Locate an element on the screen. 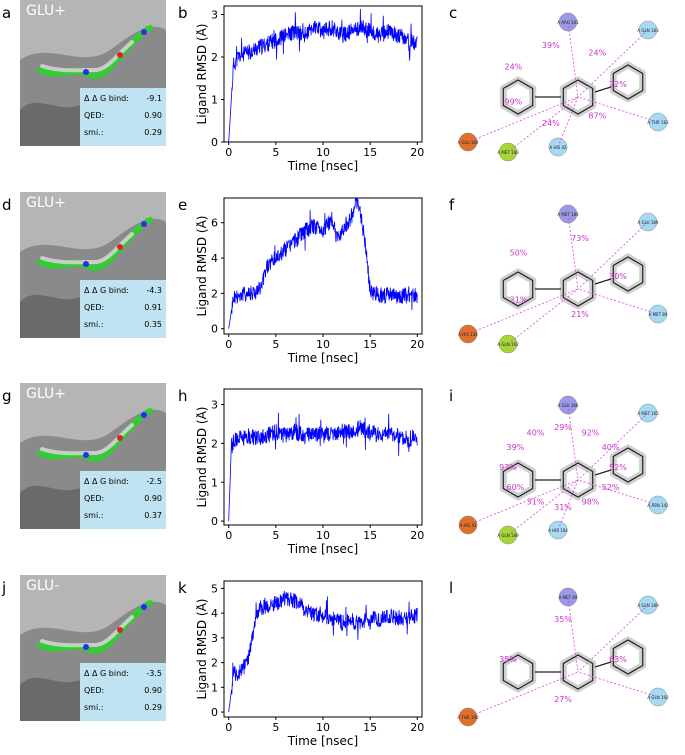 This screenshot has height=755, width=685. interaction-percentage: 22% is located at coordinates (618, 84).